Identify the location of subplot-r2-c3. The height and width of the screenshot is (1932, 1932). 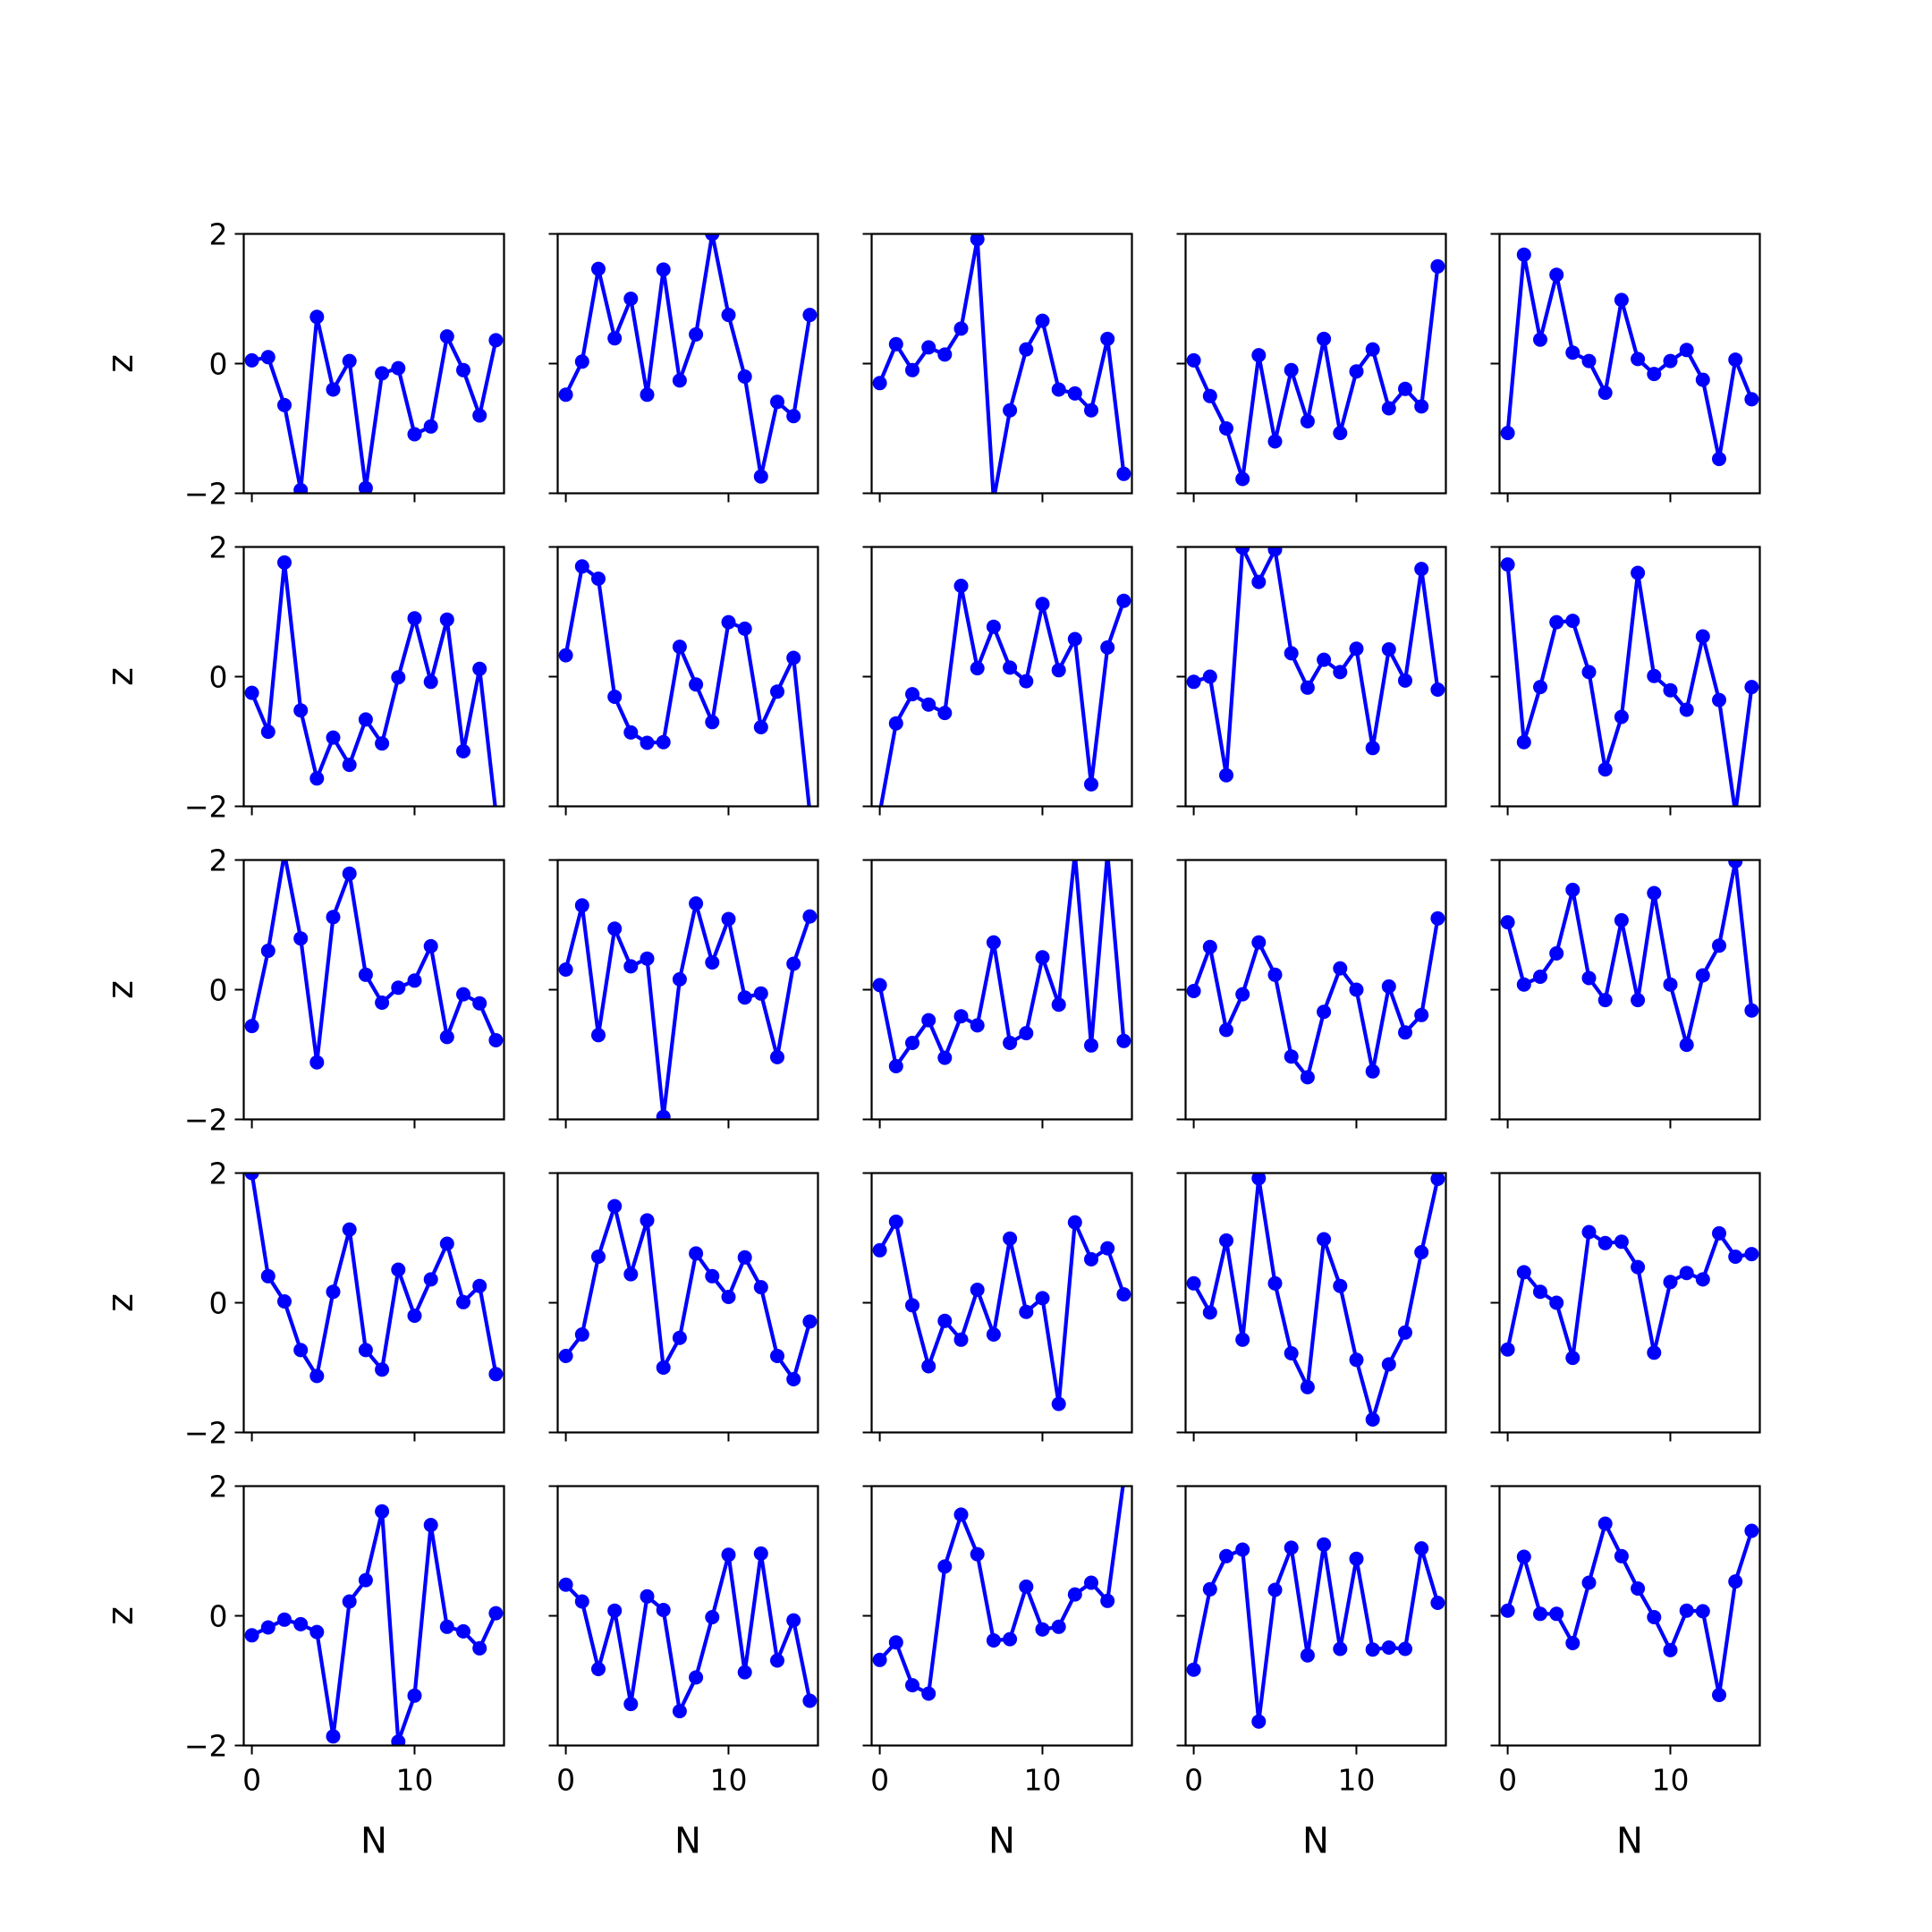
(997, 681).